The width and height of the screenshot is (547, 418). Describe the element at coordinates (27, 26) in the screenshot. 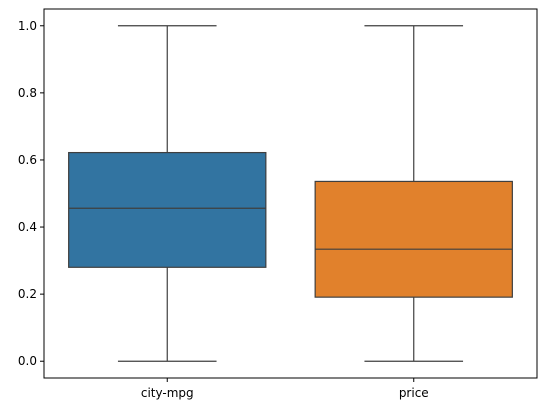

I see `y-tick-label: 1.0` at that location.